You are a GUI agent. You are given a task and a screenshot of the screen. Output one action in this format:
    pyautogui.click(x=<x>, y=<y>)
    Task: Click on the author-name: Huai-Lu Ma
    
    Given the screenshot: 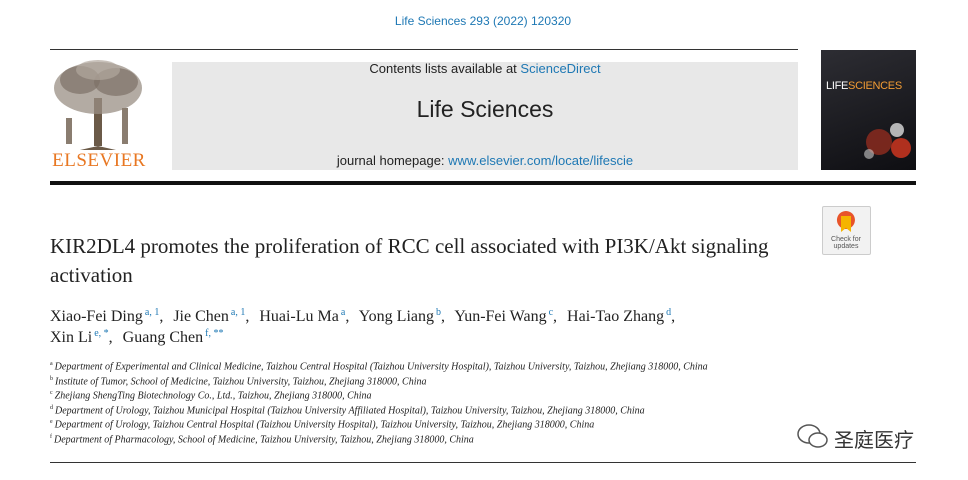 What is the action you would take?
    pyautogui.click(x=299, y=317)
    